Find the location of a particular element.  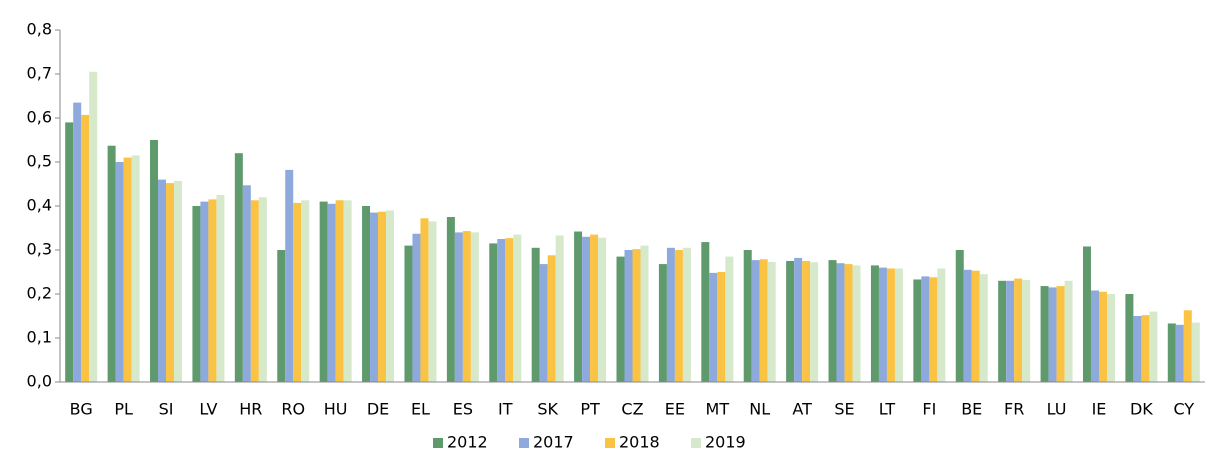

y-tick-label: 0,0 is located at coordinates (39, 381).